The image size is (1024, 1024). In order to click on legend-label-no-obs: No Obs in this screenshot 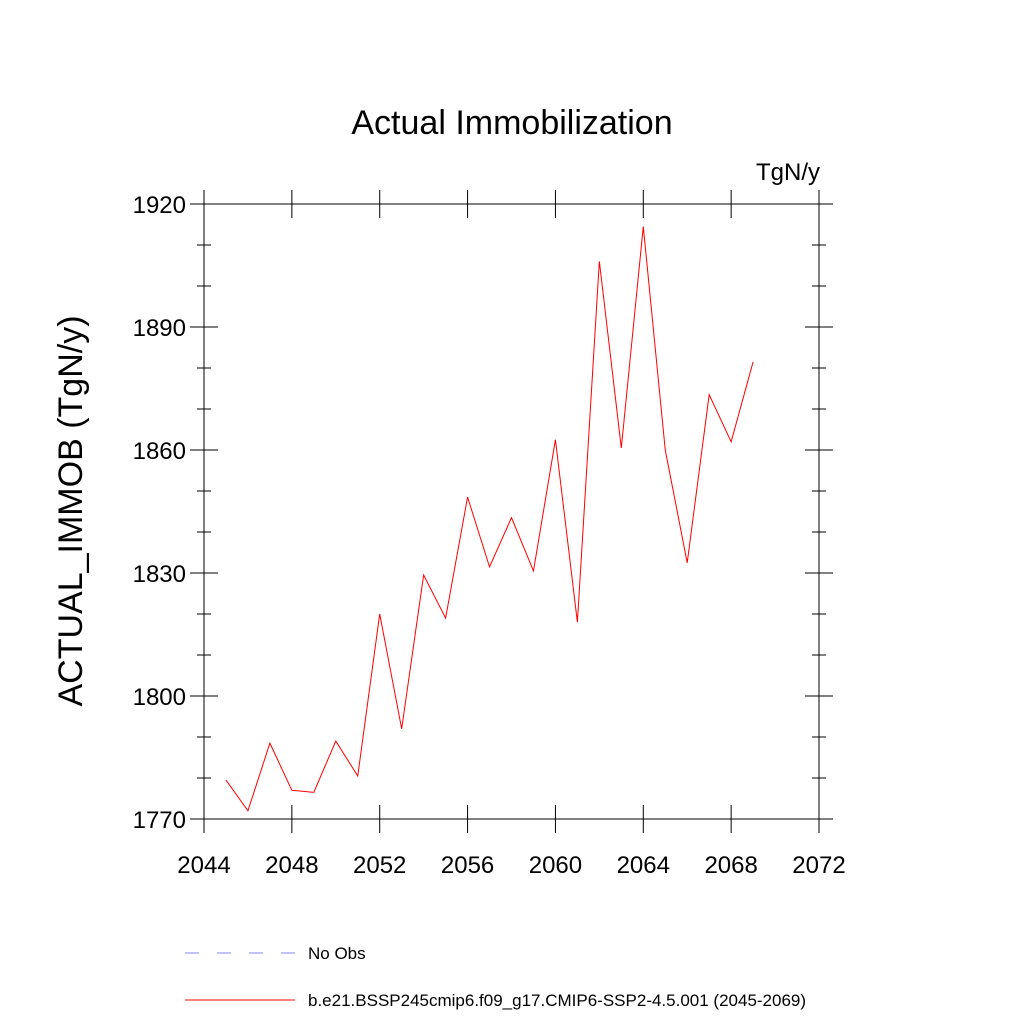, I will do `click(337, 953)`.